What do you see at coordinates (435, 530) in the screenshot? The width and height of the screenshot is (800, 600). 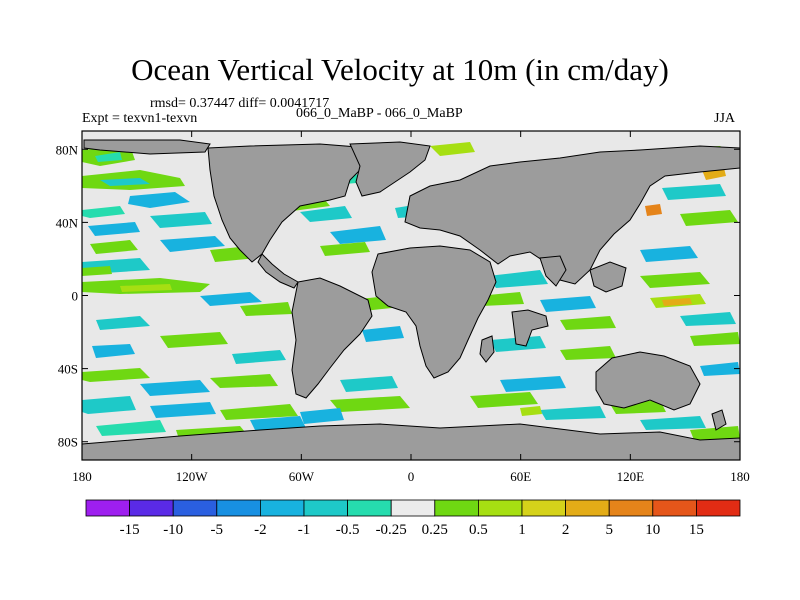 I see `colorbar-label: 0.25` at bounding box center [435, 530].